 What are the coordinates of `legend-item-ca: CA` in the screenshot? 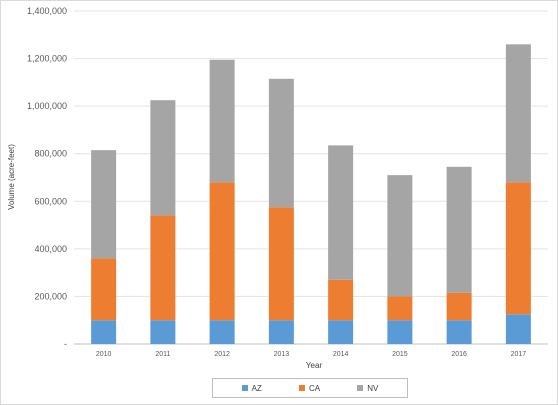 It's located at (309, 388).